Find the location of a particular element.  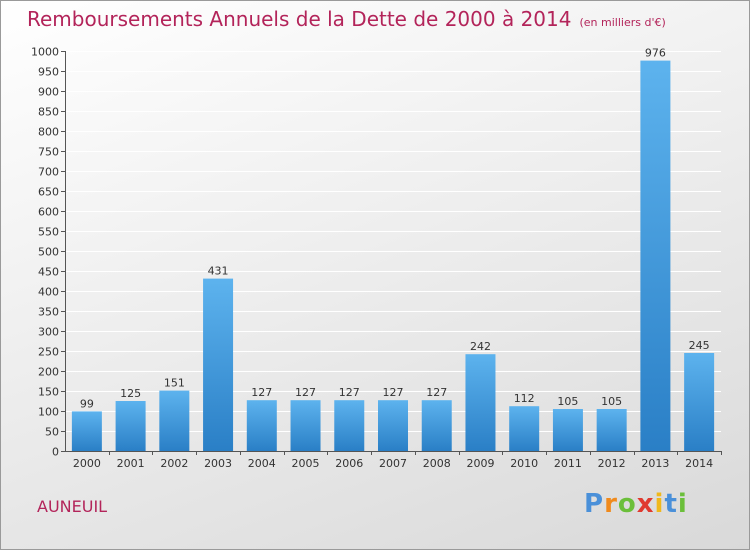

proxiti-logo: Proxiti is located at coordinates (636, 504).